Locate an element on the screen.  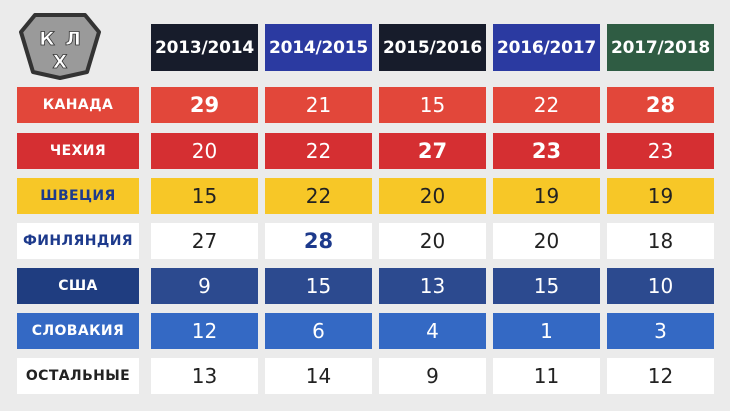
khl-logo-shield is located at coordinates (60, 46).